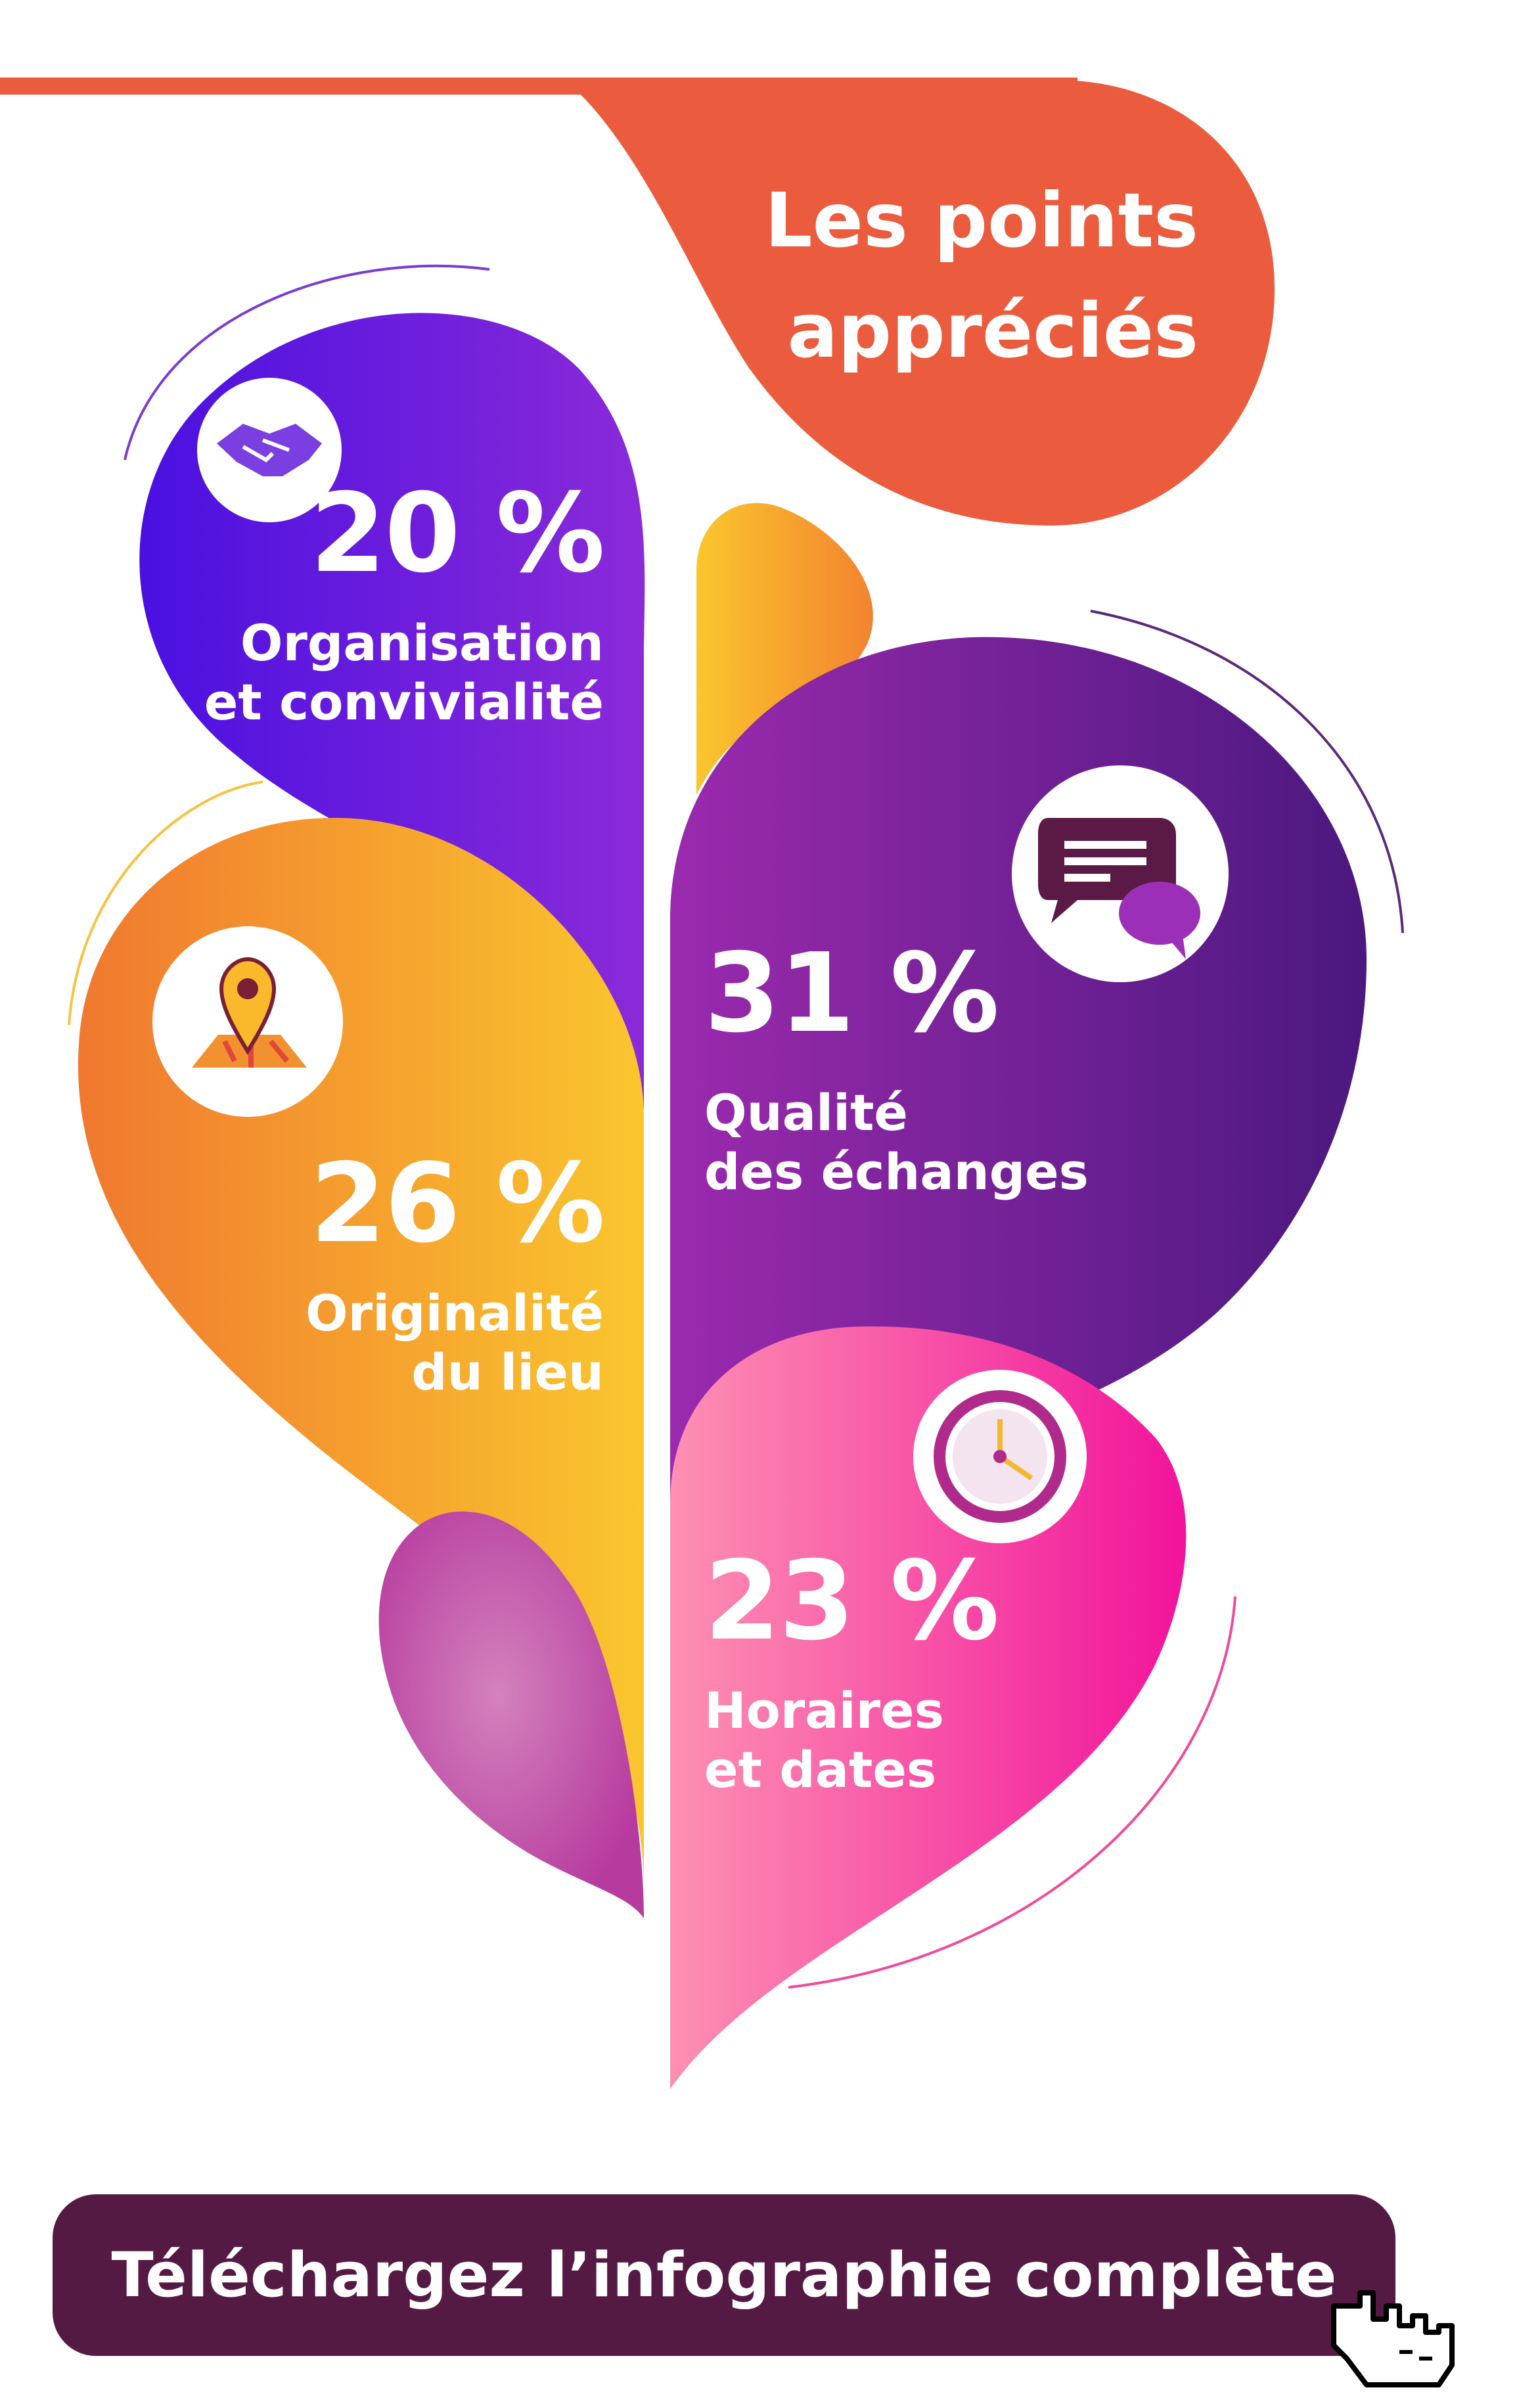 The width and height of the screenshot is (1540, 2396). Describe the element at coordinates (508, 1372) in the screenshot. I see `stat-label-26-line-2: du lieu` at that location.